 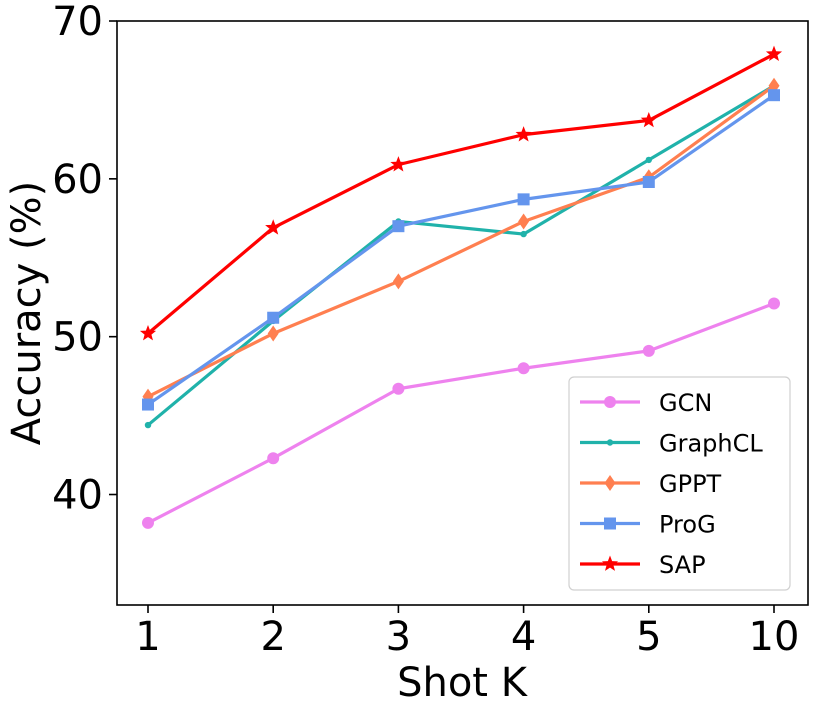 I want to click on legend-label-prog: ProG, so click(x=687, y=525).